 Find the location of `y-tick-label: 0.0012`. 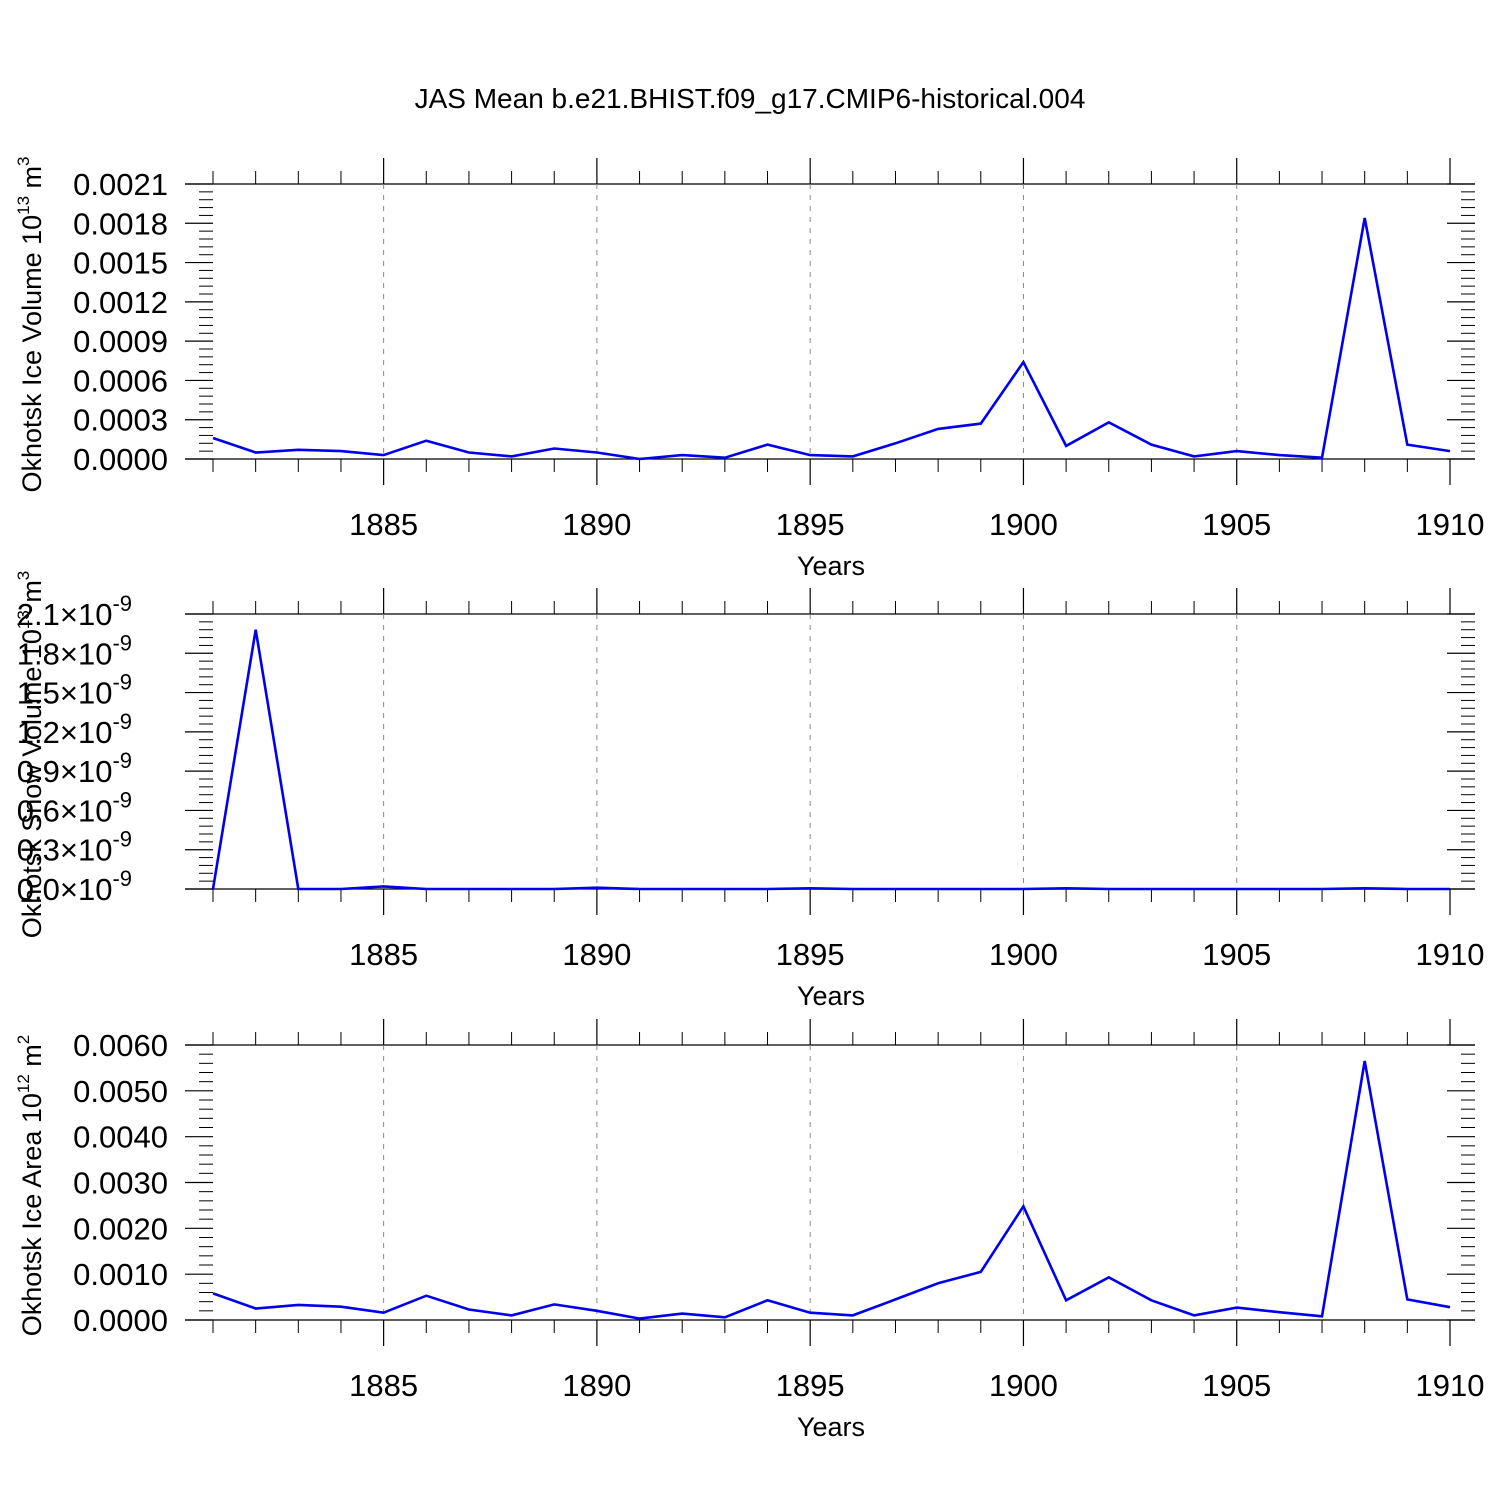

y-tick-label: 0.0012 is located at coordinates (120, 302).